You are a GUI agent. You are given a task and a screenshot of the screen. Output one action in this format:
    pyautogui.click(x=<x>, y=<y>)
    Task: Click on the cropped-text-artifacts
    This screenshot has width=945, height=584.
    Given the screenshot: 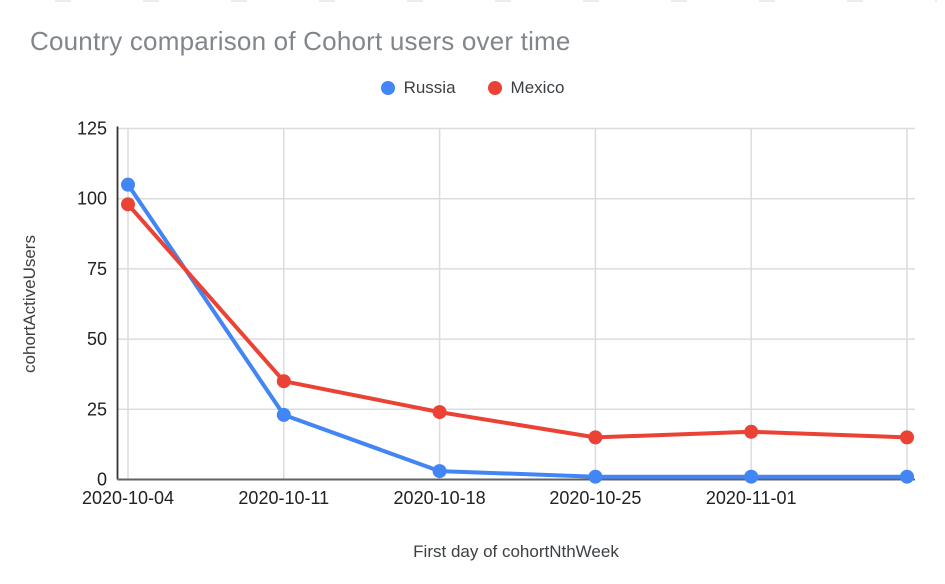 What is the action you would take?
    pyautogui.click(x=496, y=1)
    